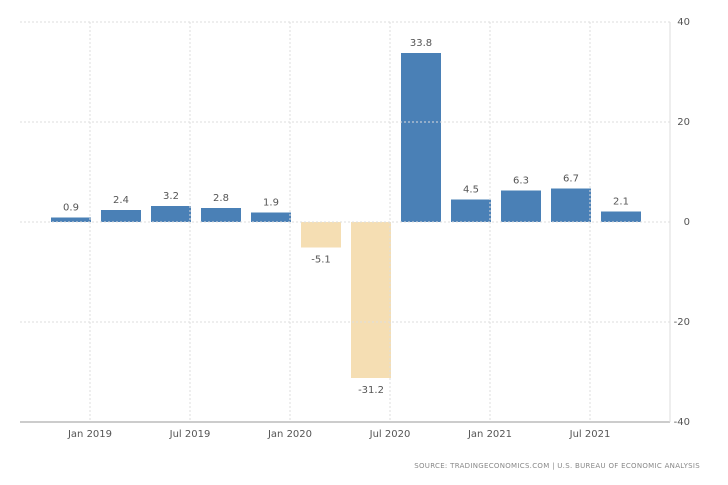  Describe the element at coordinates (683, 122) in the screenshot. I see `y-tick-label: 20` at that location.